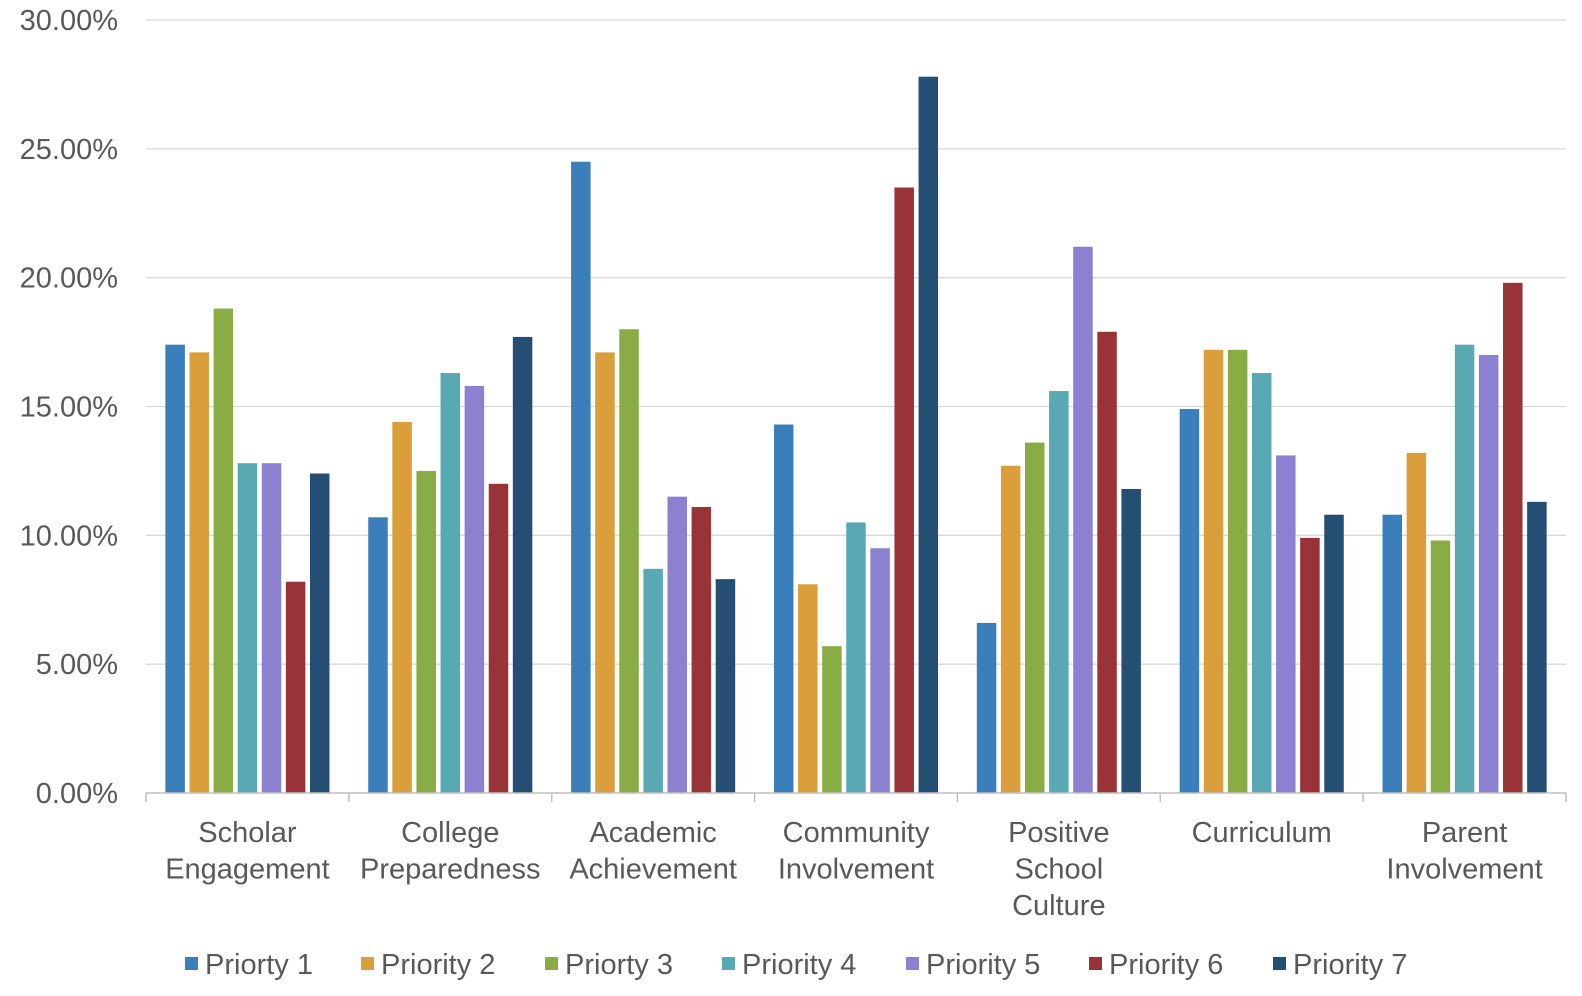  What do you see at coordinates (983, 965) in the screenshot?
I see `legend-label: Priority 5` at bounding box center [983, 965].